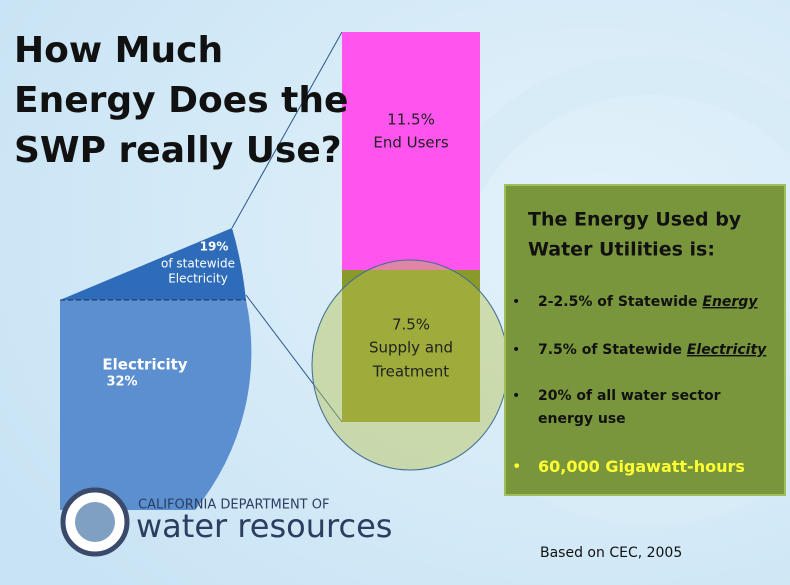  What do you see at coordinates (214, 247) in the screenshot?
I see `pie-slice-value: 19%` at bounding box center [214, 247].